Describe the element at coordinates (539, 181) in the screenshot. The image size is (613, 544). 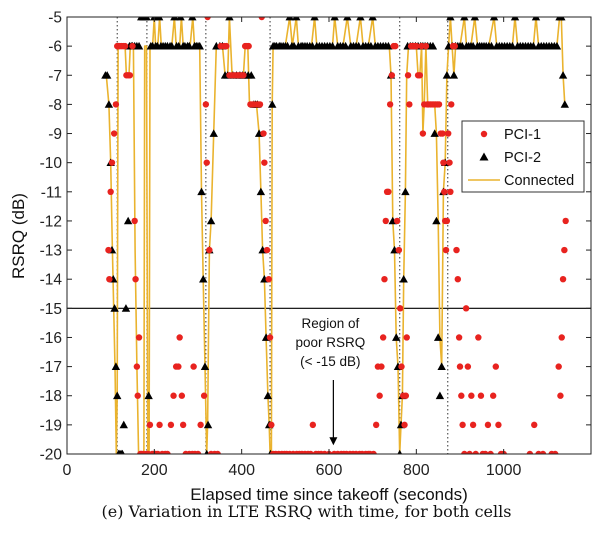
I see `legend-label: Connected` at that location.